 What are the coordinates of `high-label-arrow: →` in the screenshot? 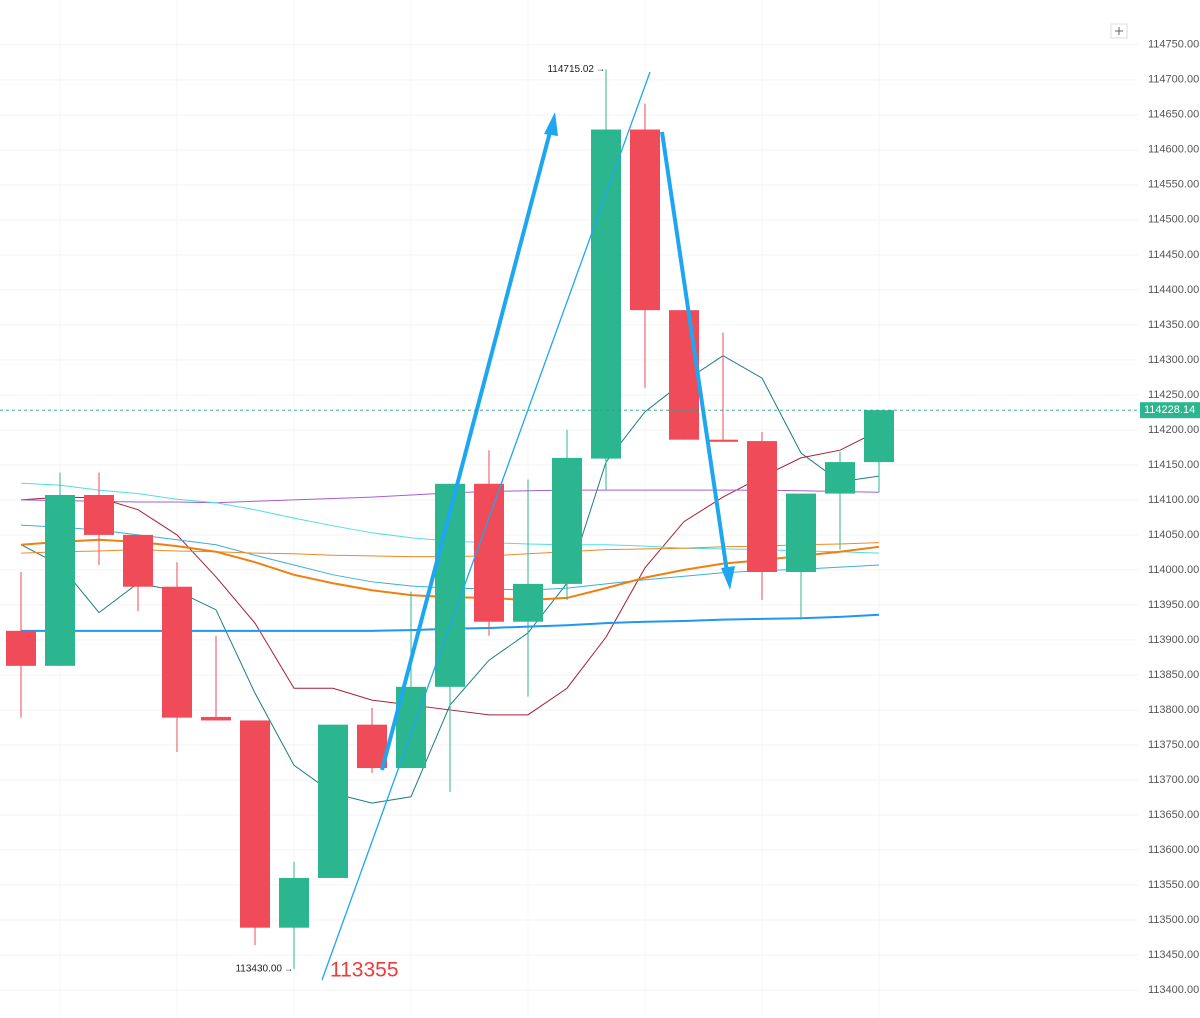 It's located at (600, 69).